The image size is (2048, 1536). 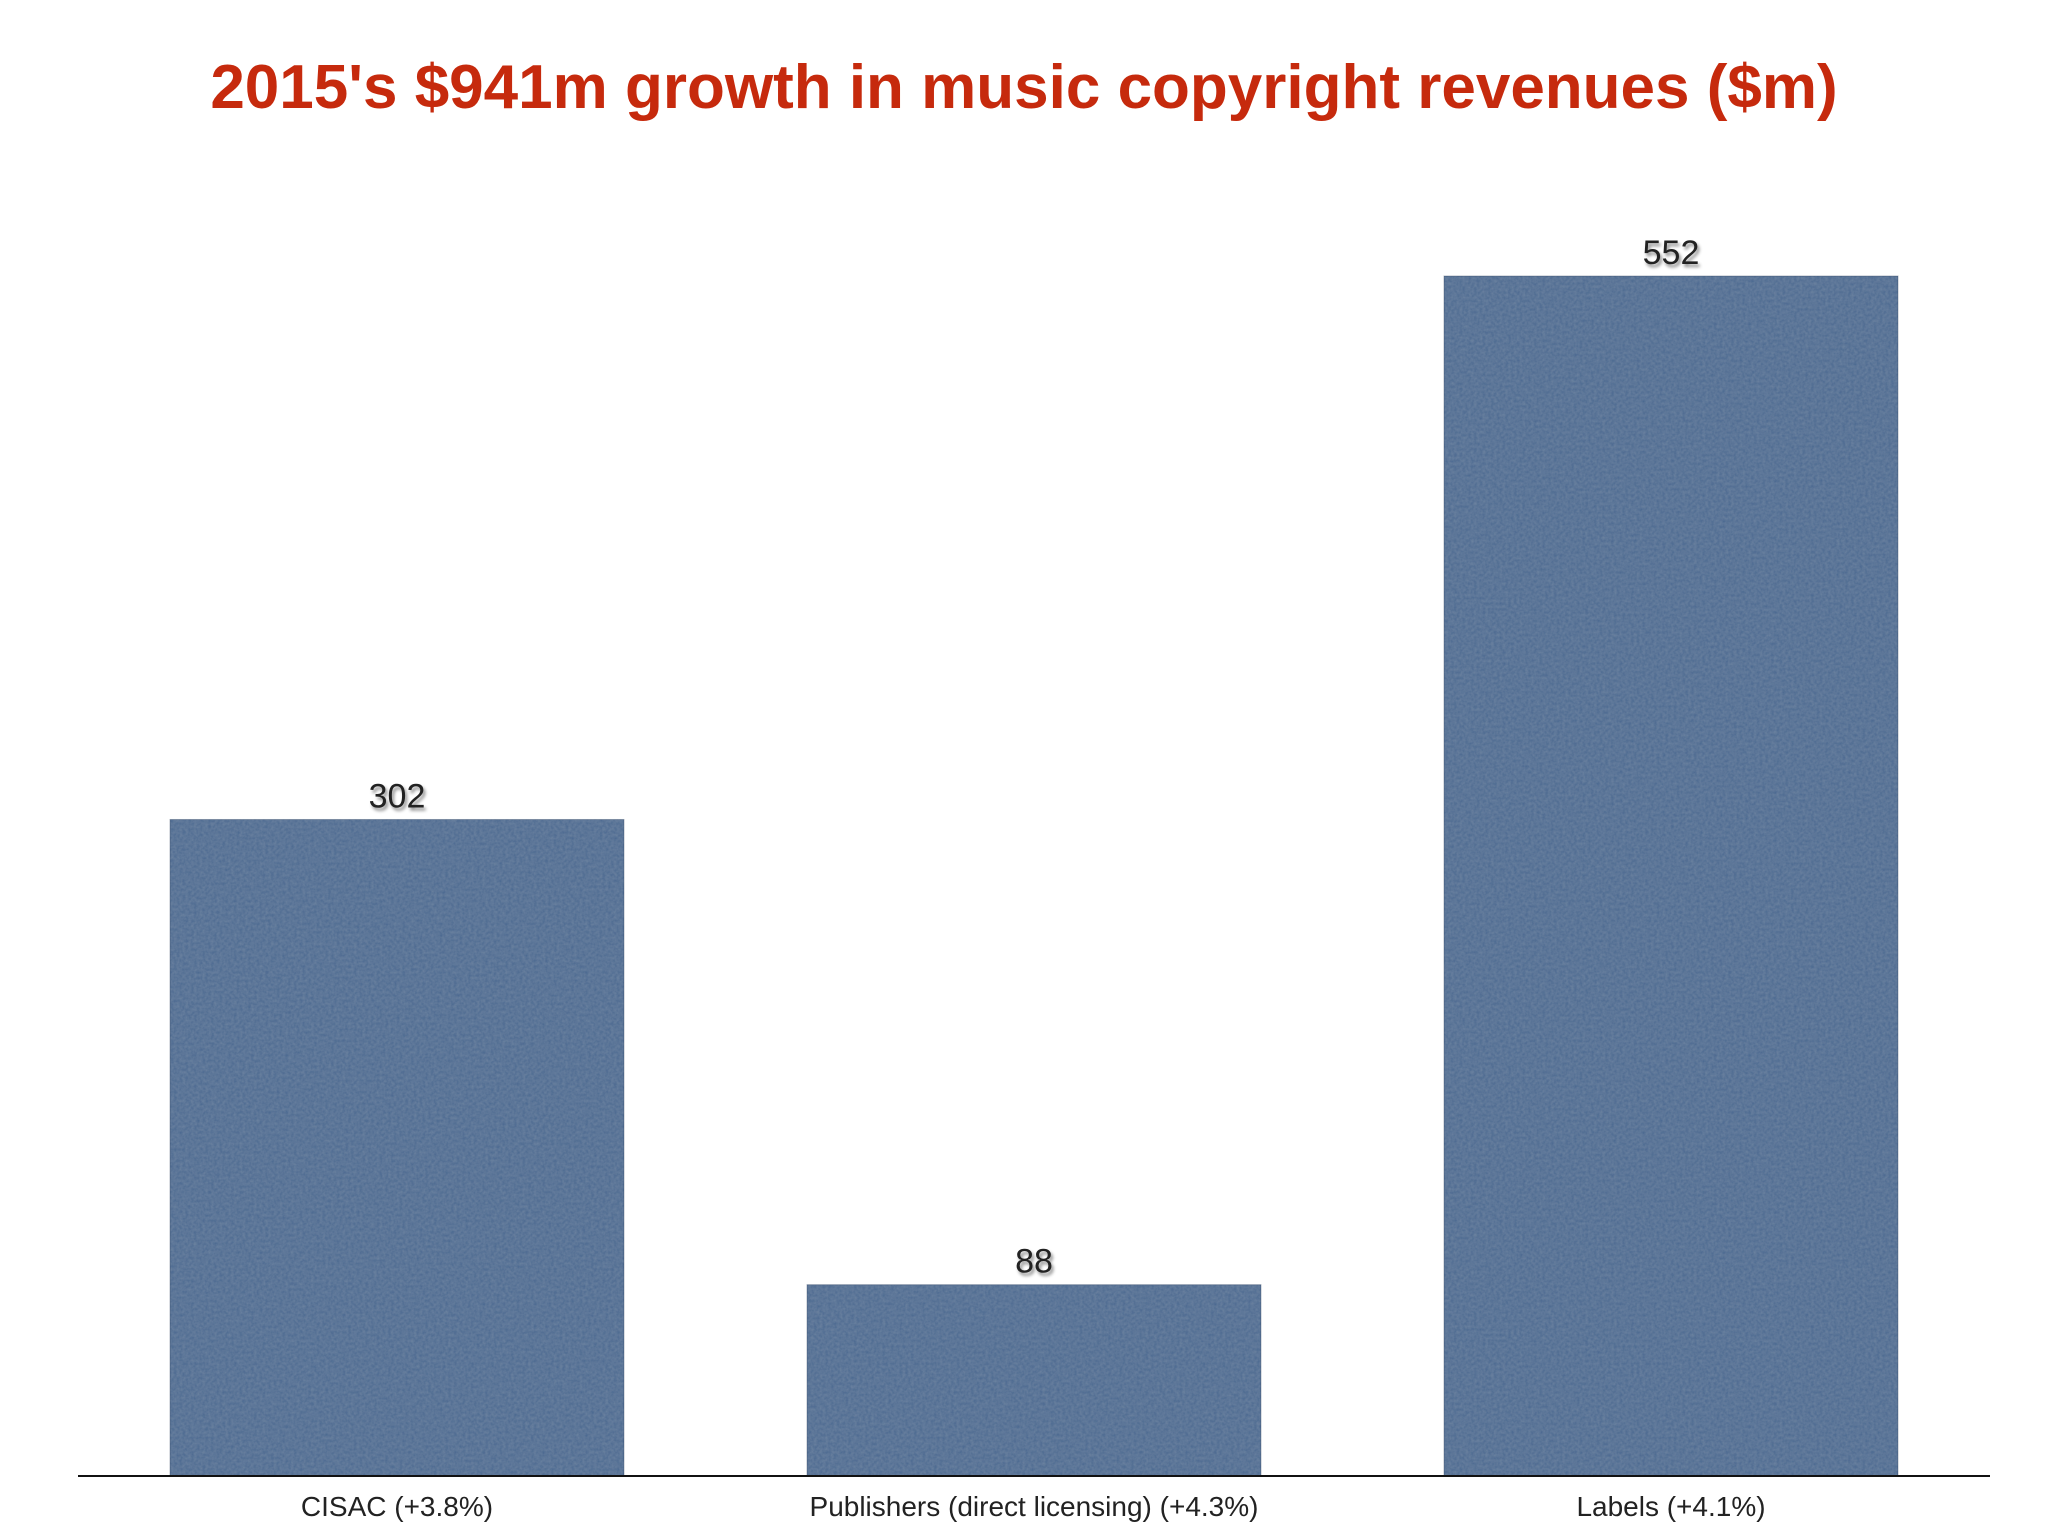 I want to click on value-label-0: 302, so click(x=397, y=796).